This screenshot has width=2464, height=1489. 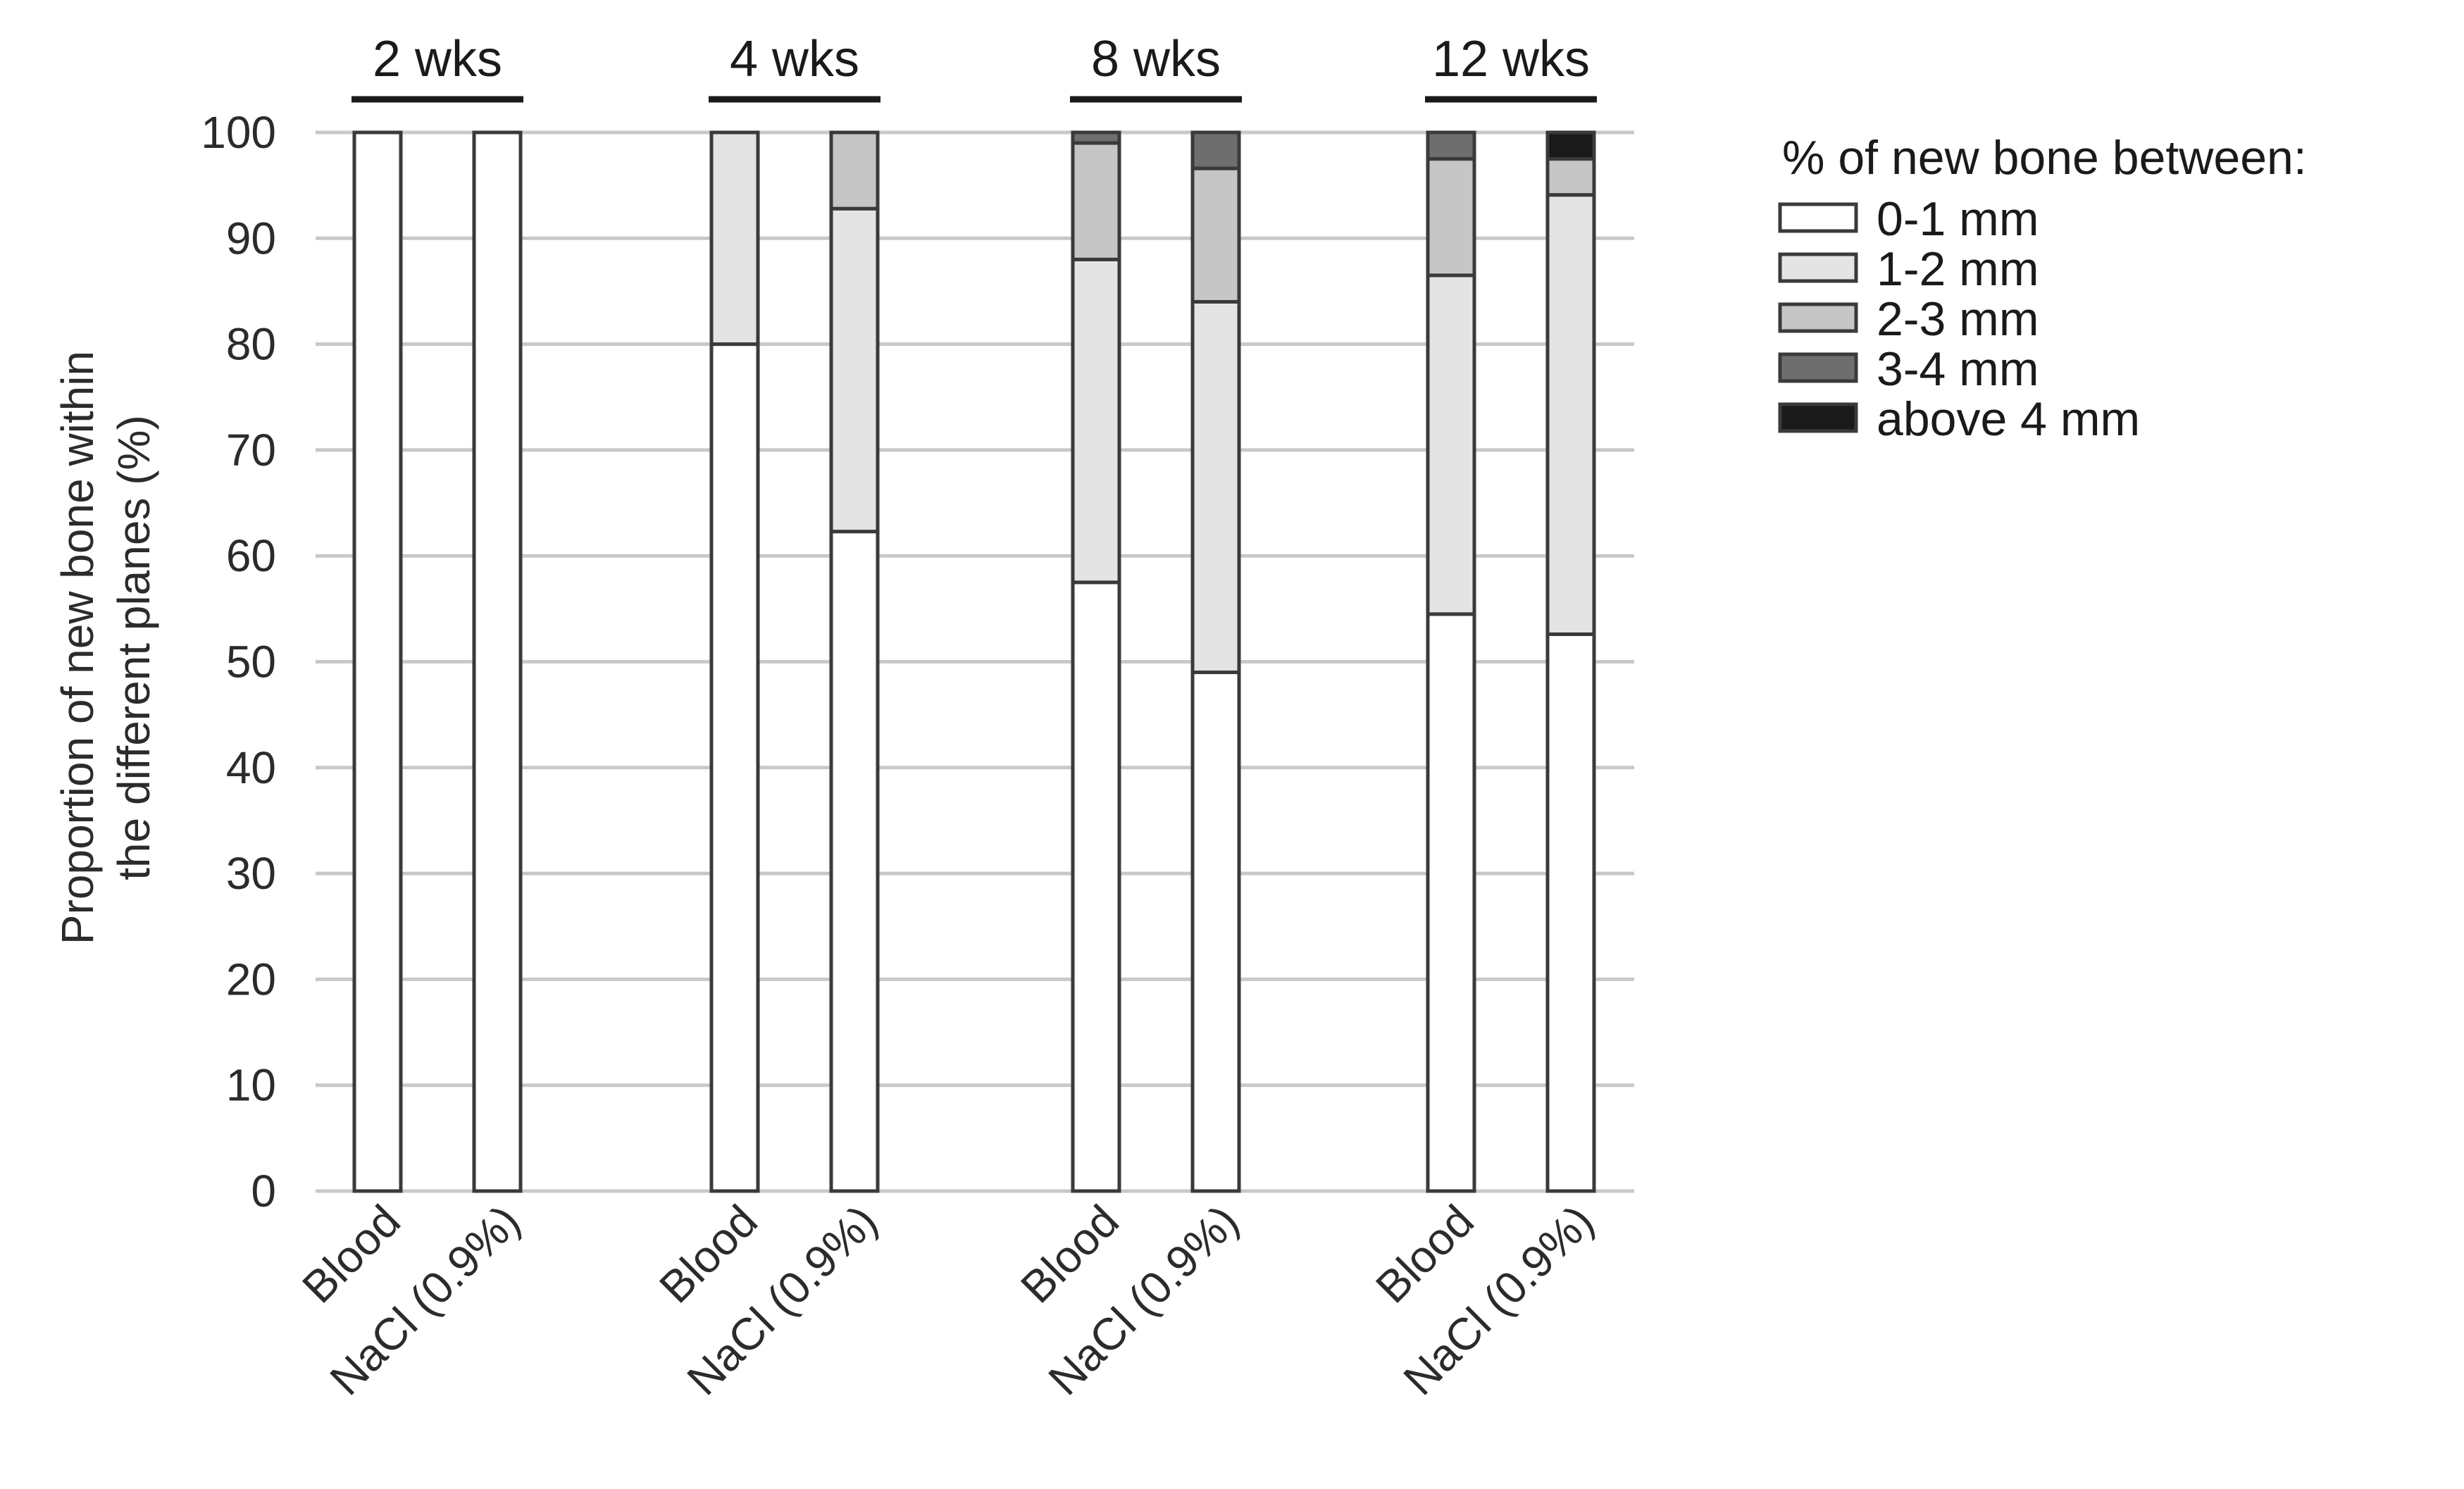 I want to click on y-tick-label: 30, so click(x=251, y=873).